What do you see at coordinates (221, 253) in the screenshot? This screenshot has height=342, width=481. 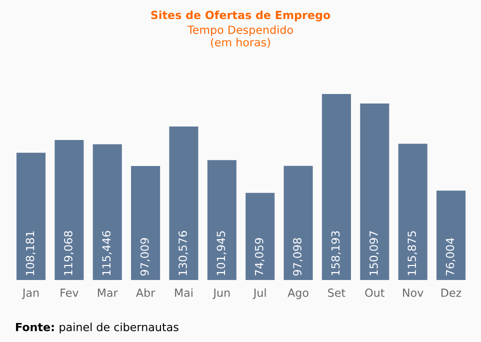 I see `data-label: 101,945` at bounding box center [221, 253].